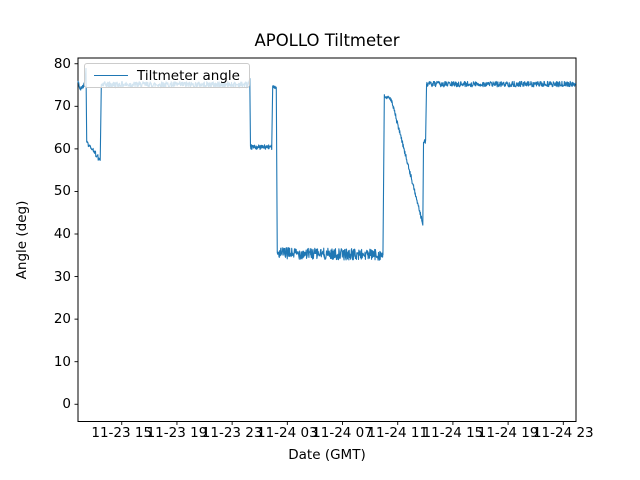 This screenshot has width=640, height=480. Describe the element at coordinates (508, 433) in the screenshot. I see `x-tick-label: 11-24 19` at that location.